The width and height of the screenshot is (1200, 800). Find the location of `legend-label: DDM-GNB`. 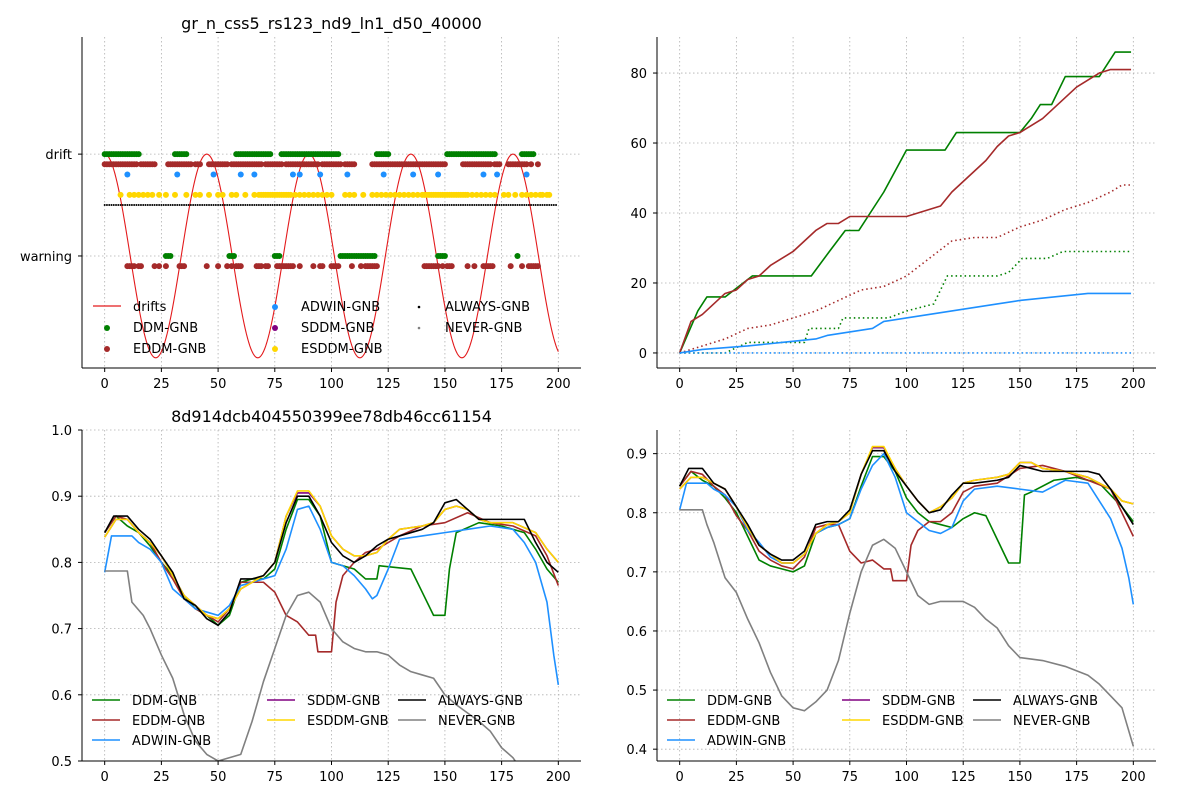

legend-label: DDM-GNB is located at coordinates (164, 701).